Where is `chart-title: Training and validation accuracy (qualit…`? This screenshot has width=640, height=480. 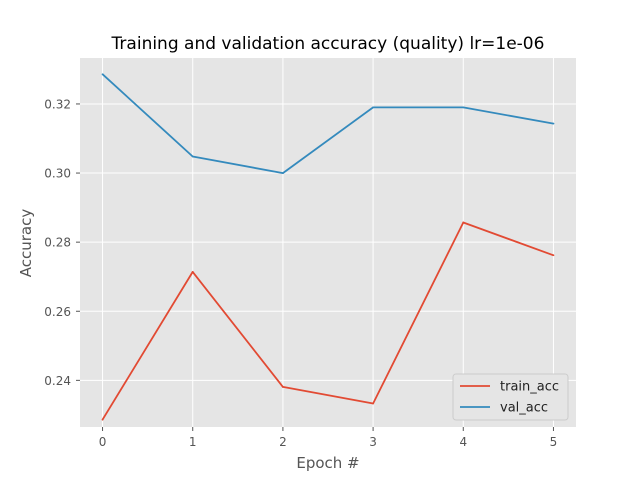
chart-title: Training and validation accuracy (qualit… is located at coordinates (328, 44).